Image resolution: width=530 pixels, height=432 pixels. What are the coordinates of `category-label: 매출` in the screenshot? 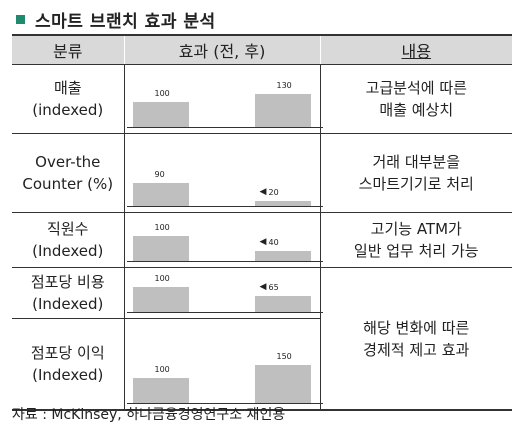 It's located at (67, 88).